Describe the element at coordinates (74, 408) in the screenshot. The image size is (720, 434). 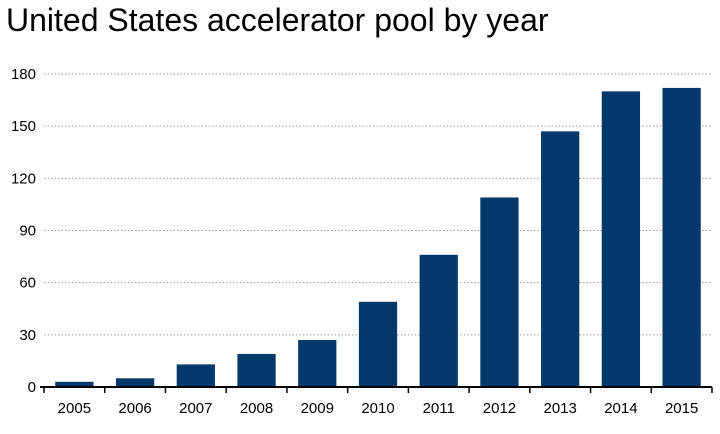
I see `x-tick-label: 2005` at that location.